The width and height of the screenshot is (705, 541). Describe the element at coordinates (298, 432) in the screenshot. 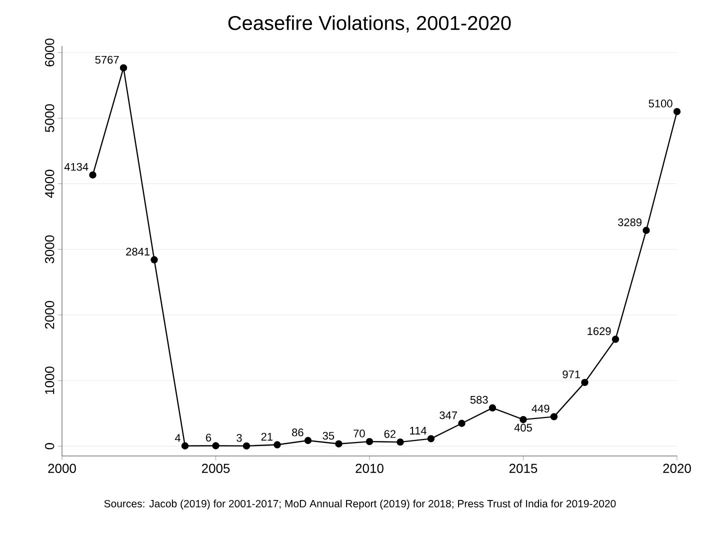

I see `data-label: 86` at that location.